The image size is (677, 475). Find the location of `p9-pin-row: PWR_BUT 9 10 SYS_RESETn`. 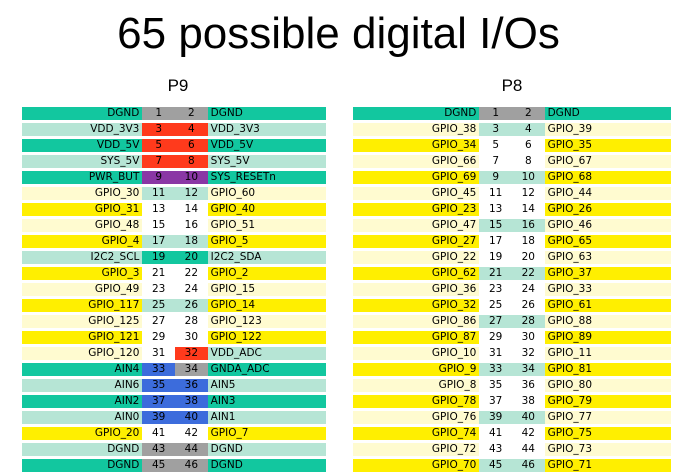

p9-pin-row: PWR_BUT 9 10 SYS_RESETn is located at coordinates (174, 177).